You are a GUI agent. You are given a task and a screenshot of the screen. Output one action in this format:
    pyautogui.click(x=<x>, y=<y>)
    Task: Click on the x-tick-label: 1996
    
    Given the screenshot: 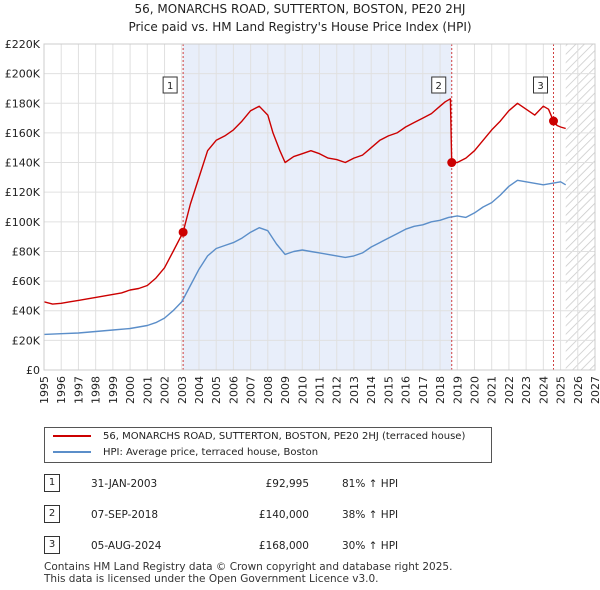 What is the action you would take?
    pyautogui.click(x=61, y=390)
    